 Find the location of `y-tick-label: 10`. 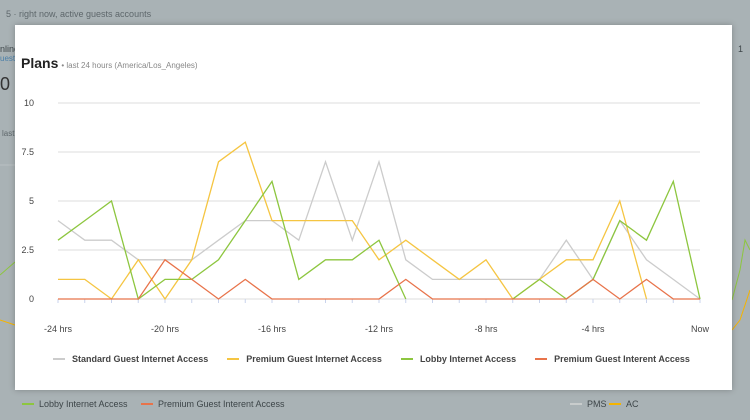

y-tick-label: 10 is located at coordinates (29, 103).